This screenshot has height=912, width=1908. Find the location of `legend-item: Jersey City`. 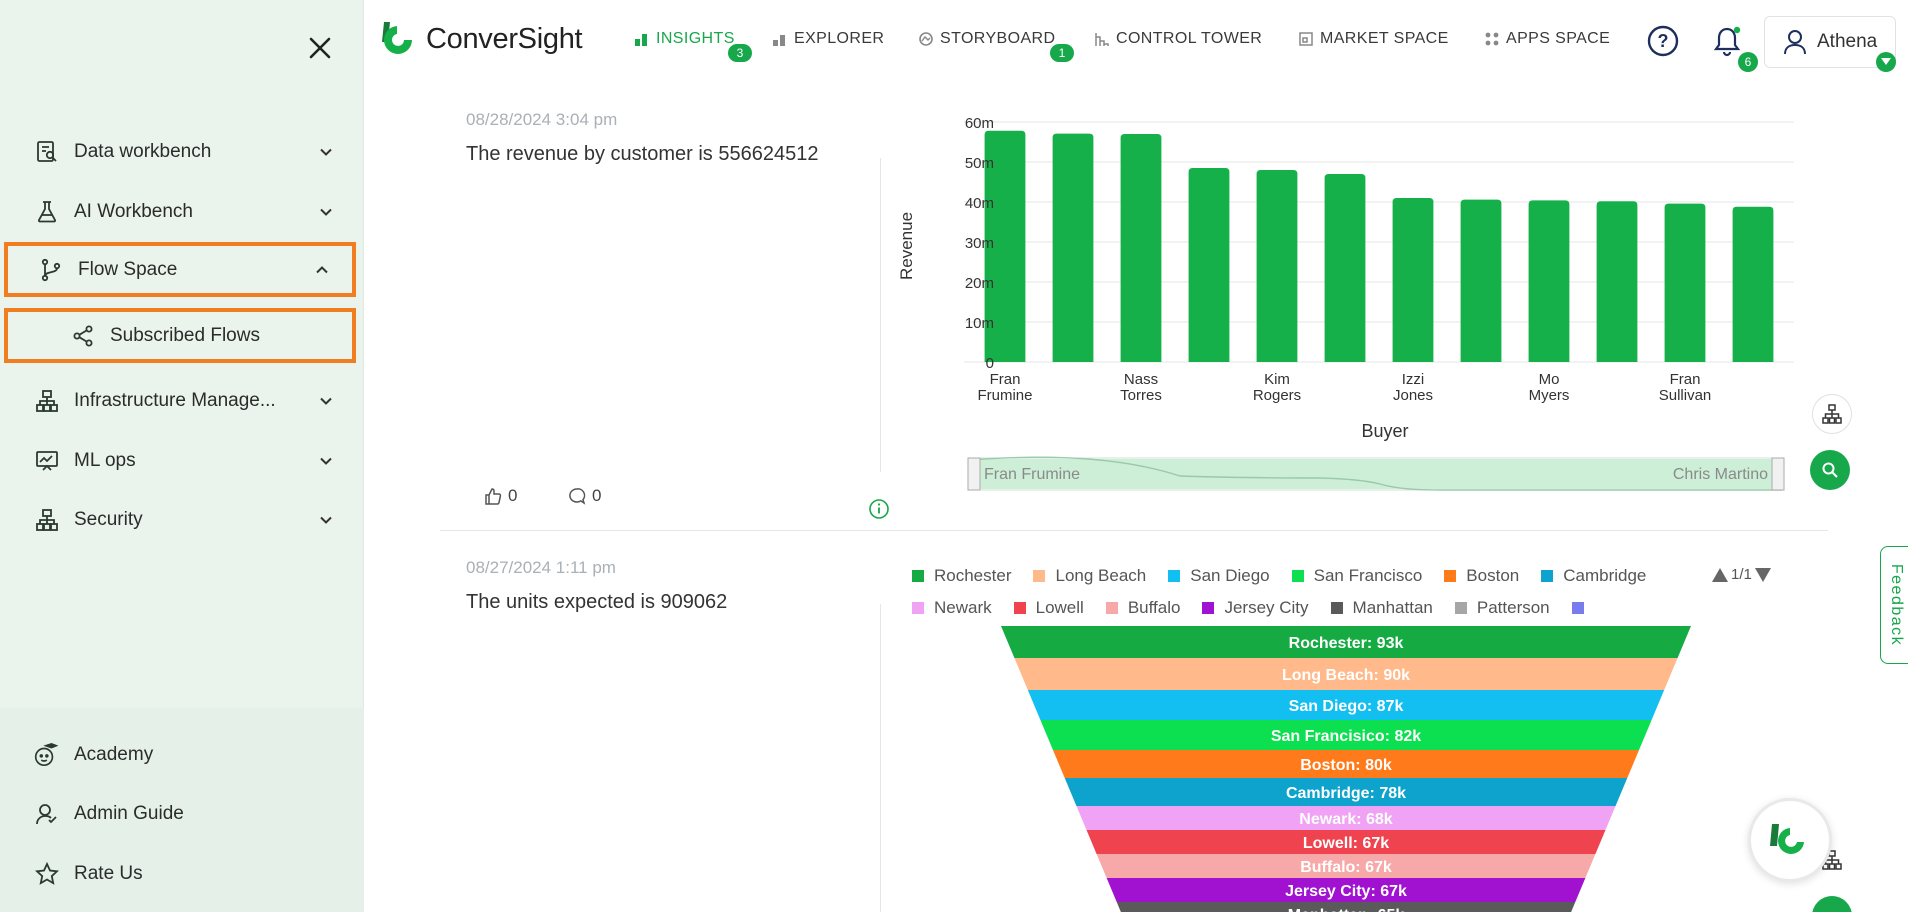

legend-item: Jersey City is located at coordinates (1255, 608).